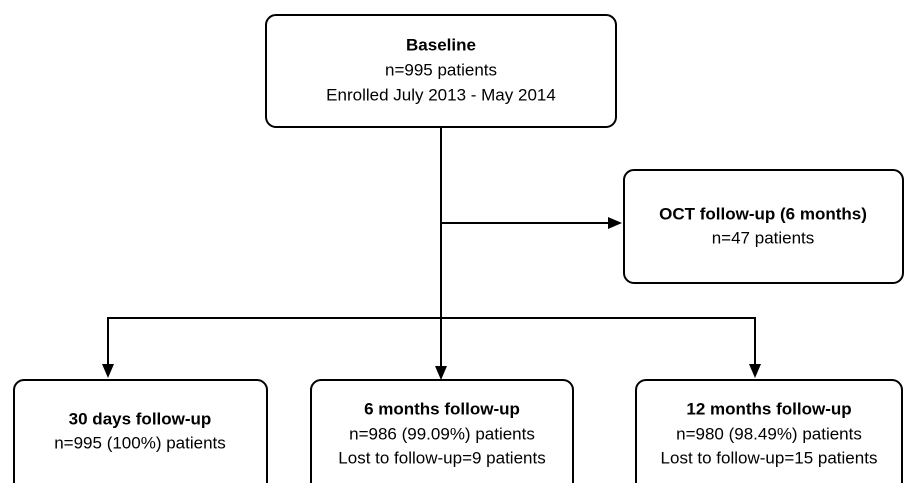 The image size is (912, 483). I want to click on node-title: 12 months follow-up, so click(768, 408).